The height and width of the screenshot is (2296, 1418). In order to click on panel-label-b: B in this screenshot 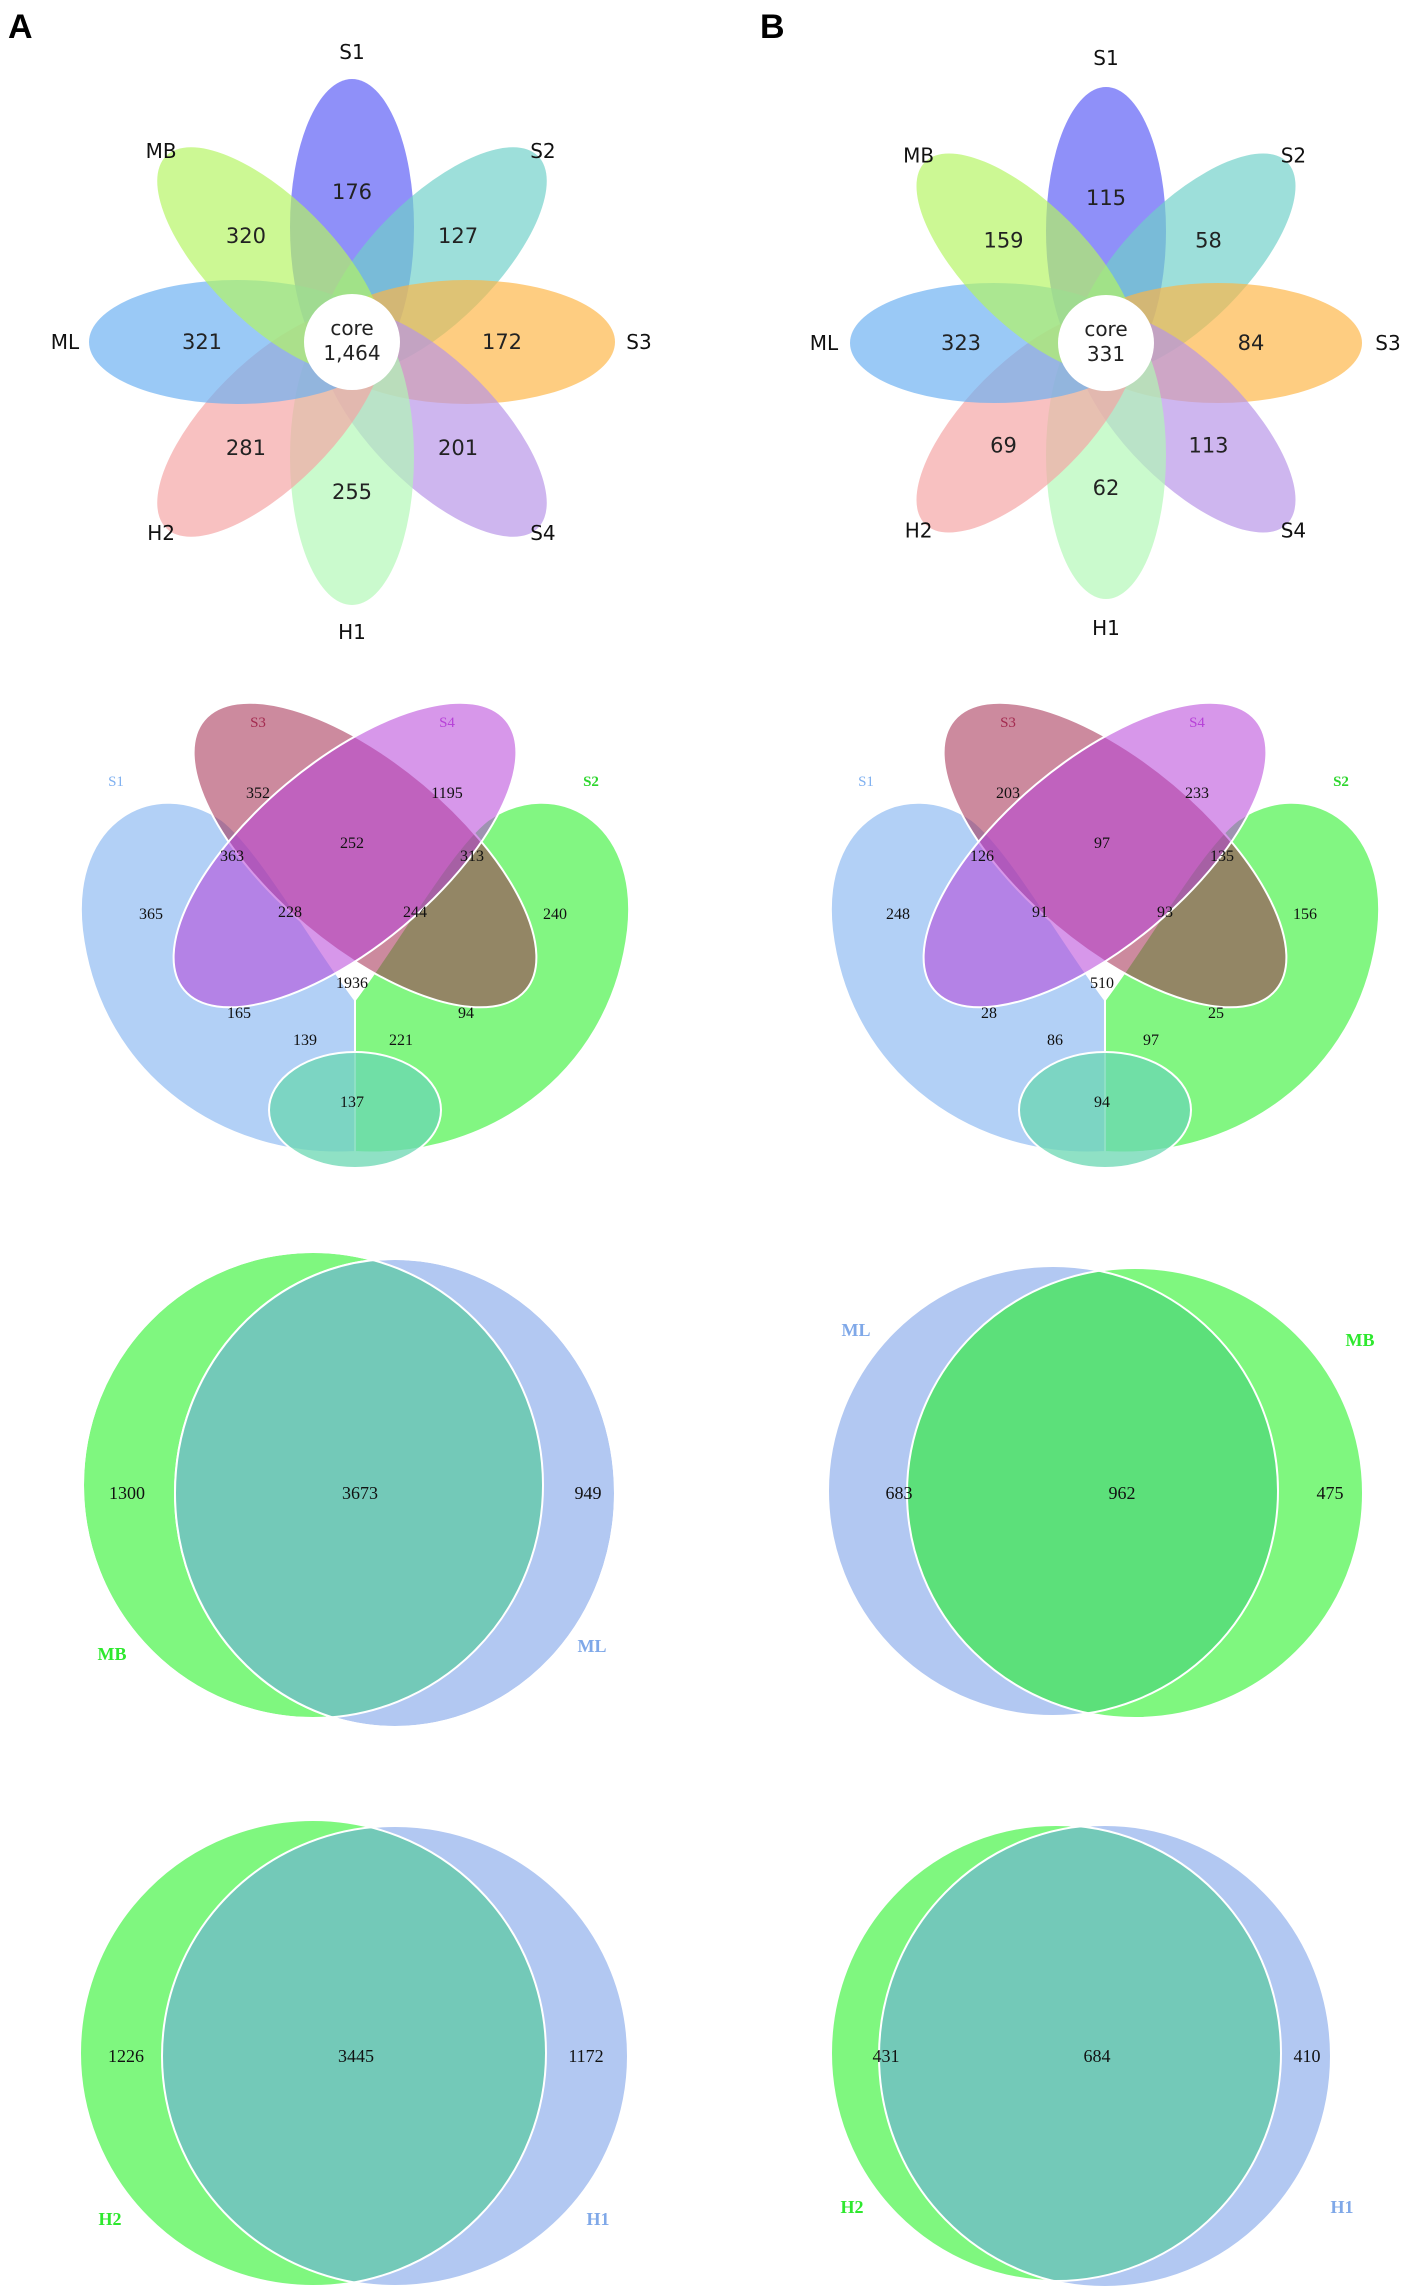, I will do `click(772, 27)`.